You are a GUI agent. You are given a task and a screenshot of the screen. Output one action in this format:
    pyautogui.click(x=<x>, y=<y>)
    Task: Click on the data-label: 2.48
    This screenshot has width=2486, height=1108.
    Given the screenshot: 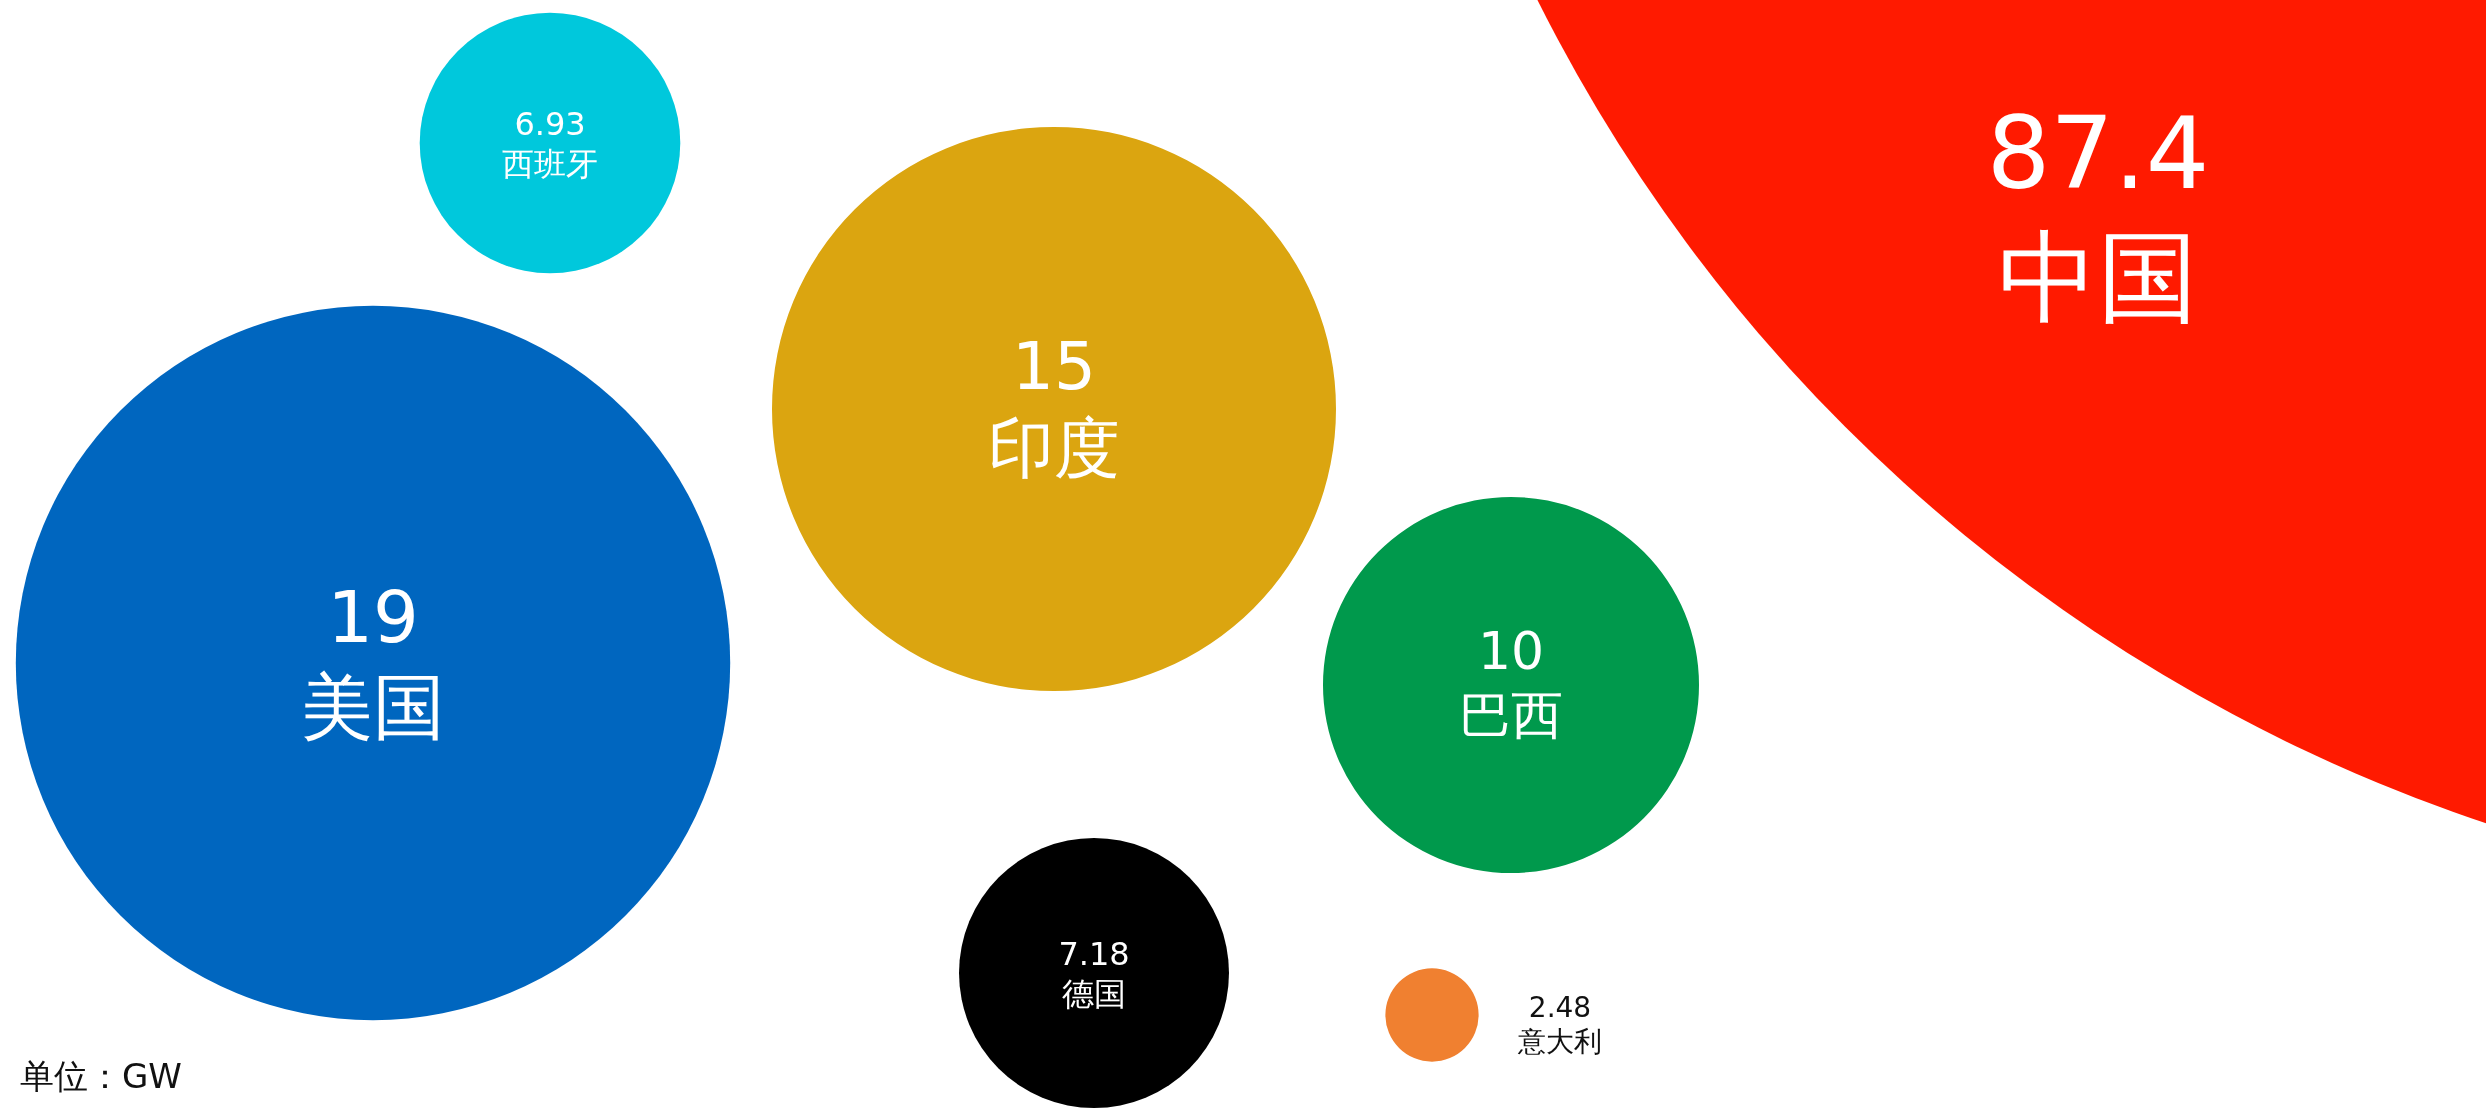 What is the action you would take?
    pyautogui.click(x=1560, y=1007)
    